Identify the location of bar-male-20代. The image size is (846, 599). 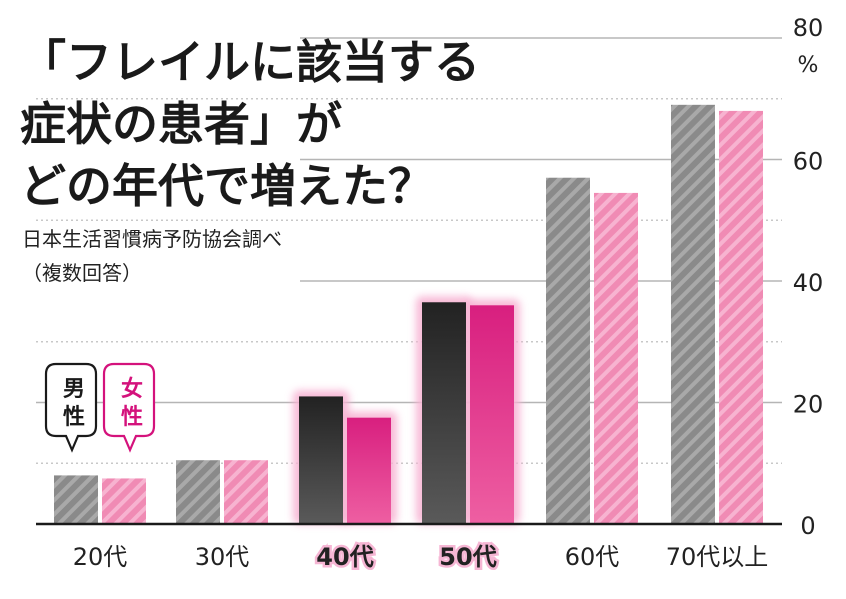
(76, 499).